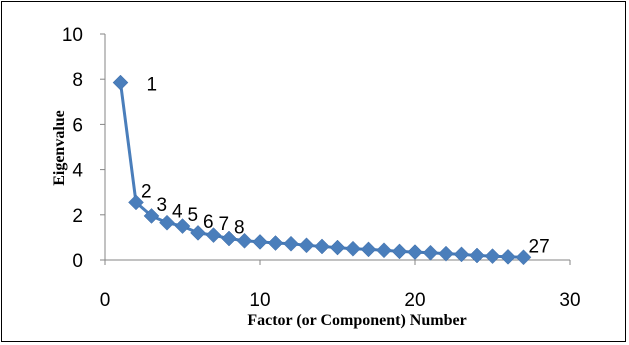 This screenshot has width=629, height=345. What do you see at coordinates (569, 300) in the screenshot?
I see `x-tick-label: 30` at bounding box center [569, 300].